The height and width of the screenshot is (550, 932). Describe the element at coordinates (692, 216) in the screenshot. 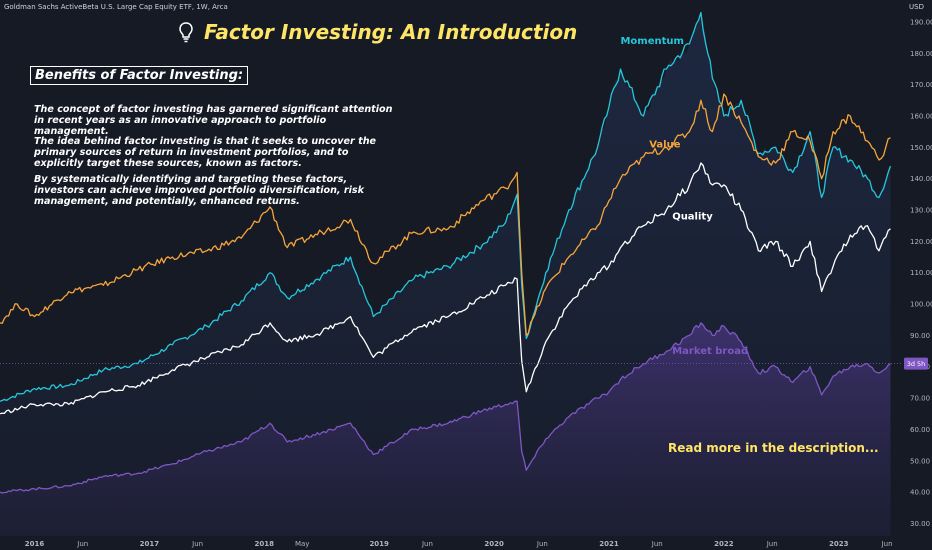

I see `quality-label: Quality` at that location.